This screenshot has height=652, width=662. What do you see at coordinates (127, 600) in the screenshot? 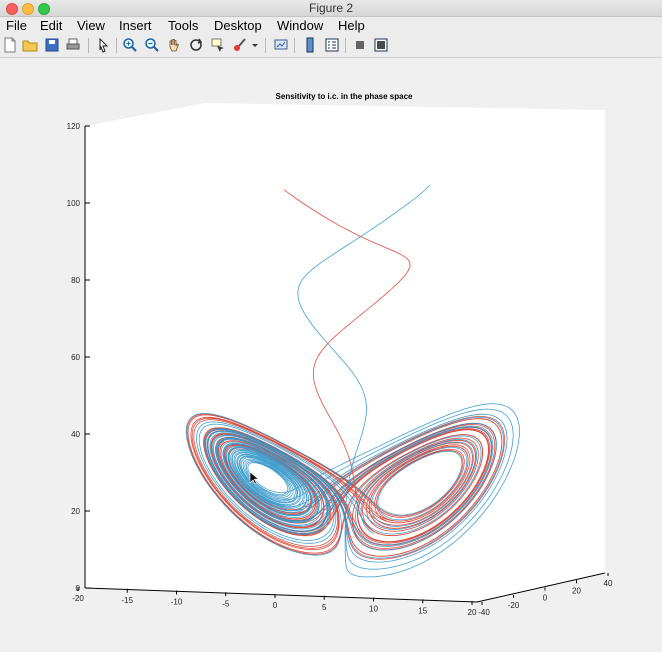
I see `x-tick-label: -15` at bounding box center [127, 600].